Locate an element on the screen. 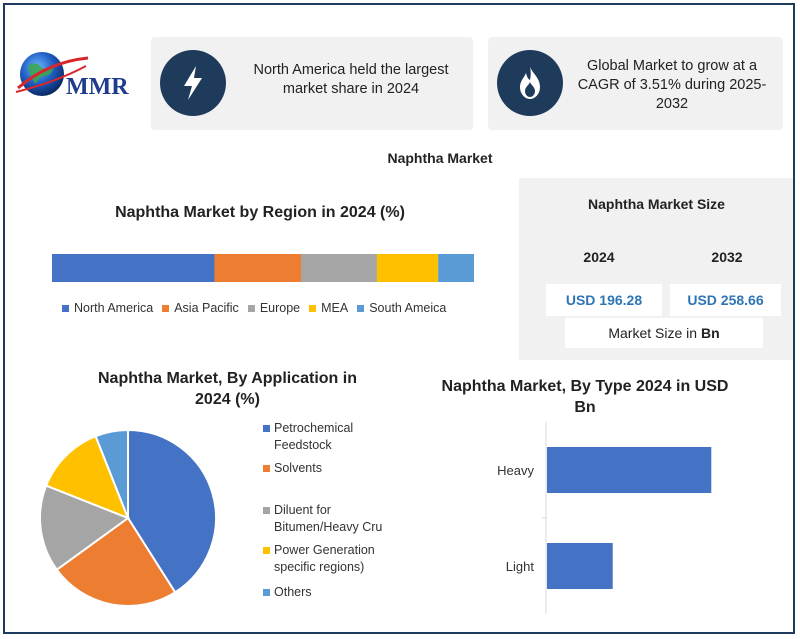 The width and height of the screenshot is (800, 639). value-2032: USD 258.66 is located at coordinates (725, 300).